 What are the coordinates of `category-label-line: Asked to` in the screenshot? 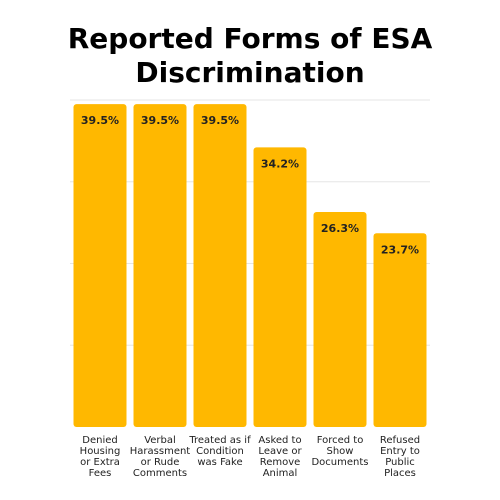 It's located at (279, 440).